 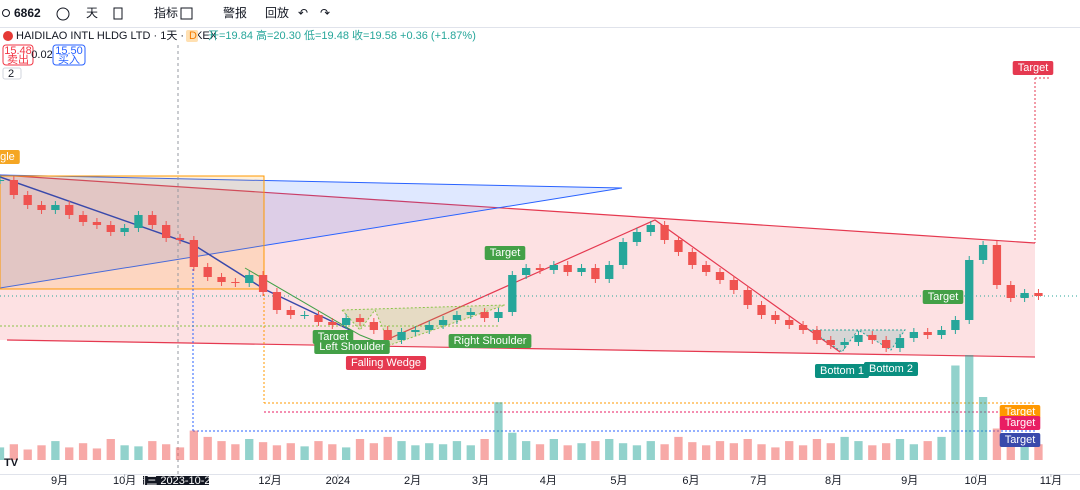 I want to click on annotation: Falling Wedge, so click(x=386, y=363).